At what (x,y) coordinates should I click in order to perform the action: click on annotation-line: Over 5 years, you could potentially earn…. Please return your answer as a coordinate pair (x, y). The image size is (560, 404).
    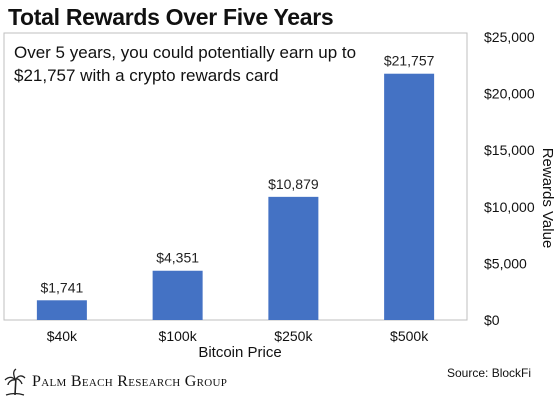
    Looking at the image, I should click on (185, 52).